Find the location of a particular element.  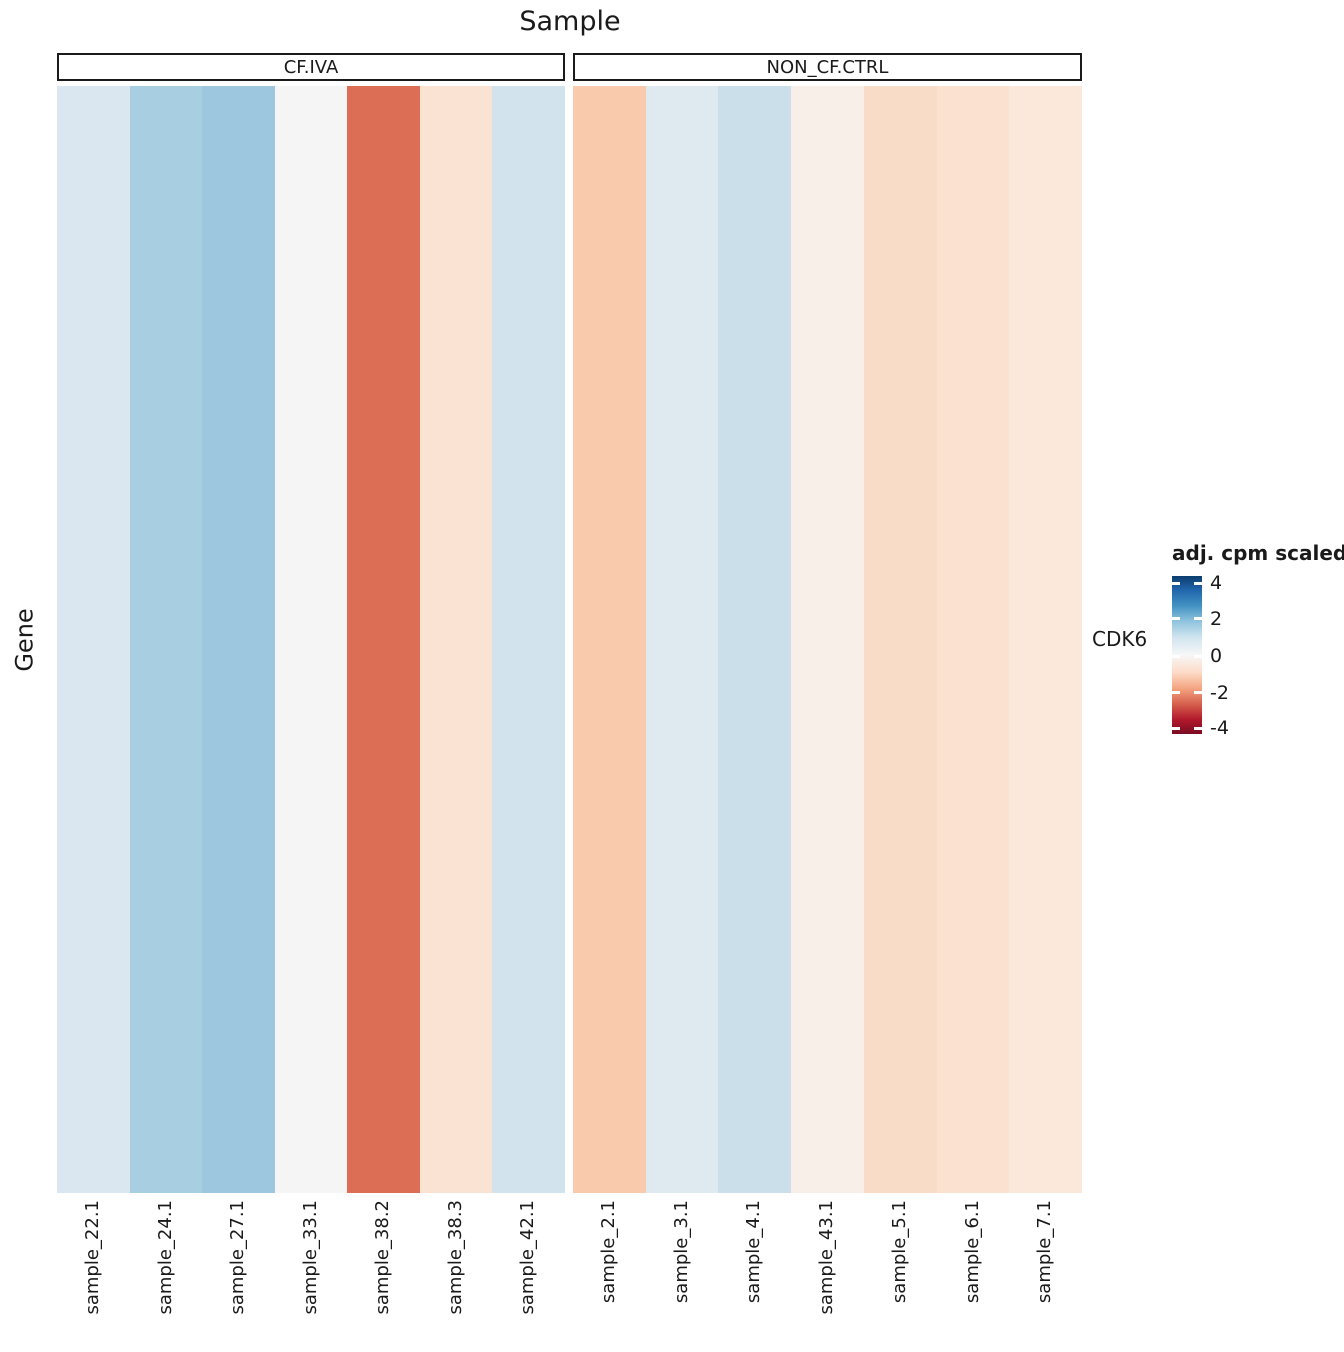

heatmap-cell-sample_5.1 is located at coordinates (900, 639).